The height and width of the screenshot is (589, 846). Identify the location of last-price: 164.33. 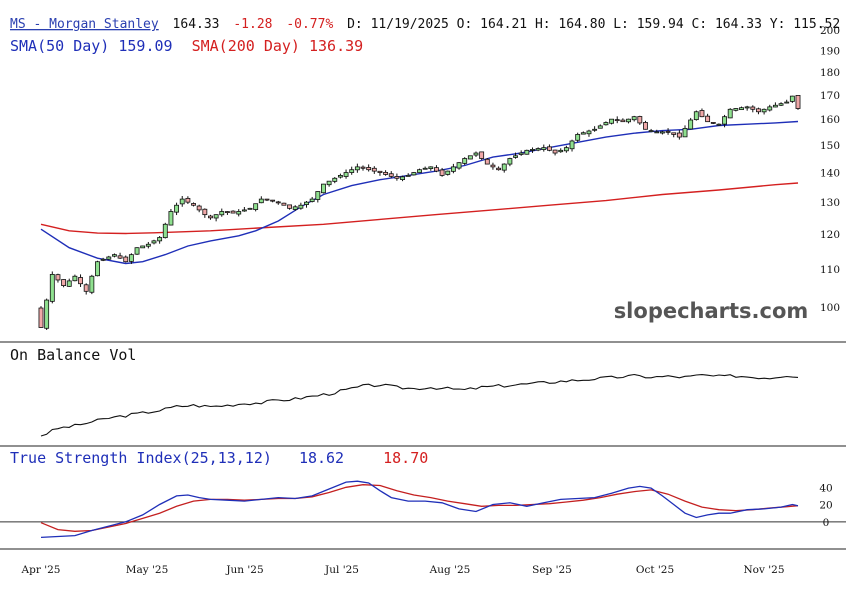
(196, 24).